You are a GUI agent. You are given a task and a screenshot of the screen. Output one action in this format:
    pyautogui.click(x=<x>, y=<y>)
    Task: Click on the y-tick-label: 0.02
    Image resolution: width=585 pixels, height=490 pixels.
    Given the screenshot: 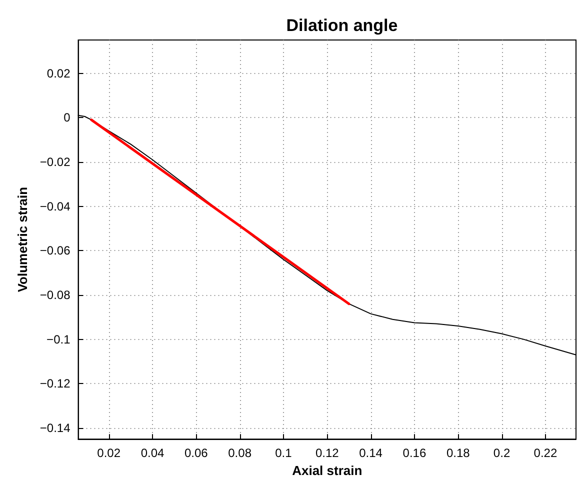 What is the action you would take?
    pyautogui.click(x=58, y=73)
    